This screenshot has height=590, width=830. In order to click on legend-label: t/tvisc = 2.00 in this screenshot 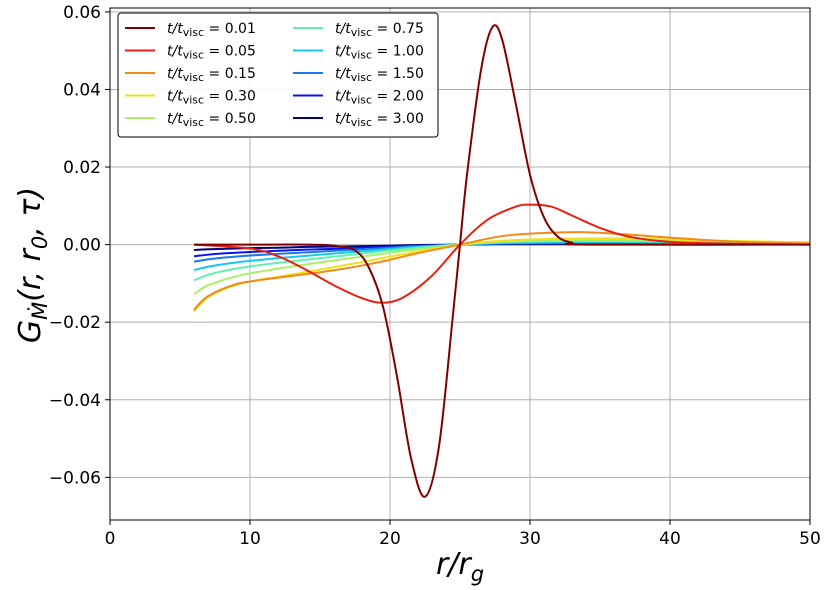, I will do `click(379, 98)`.